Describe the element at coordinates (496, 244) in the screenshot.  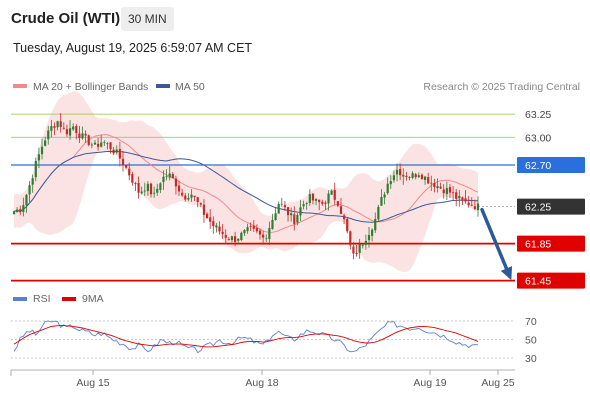
I see `projection` at that location.